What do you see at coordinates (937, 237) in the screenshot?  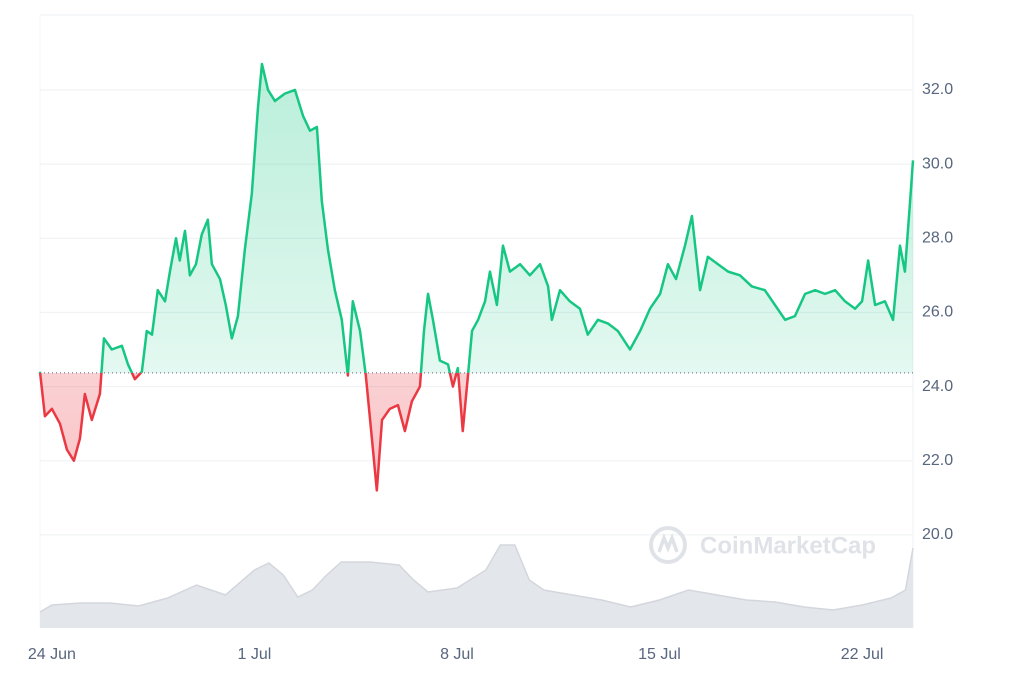 I see `y-tick-label: 28.0` at bounding box center [937, 237].